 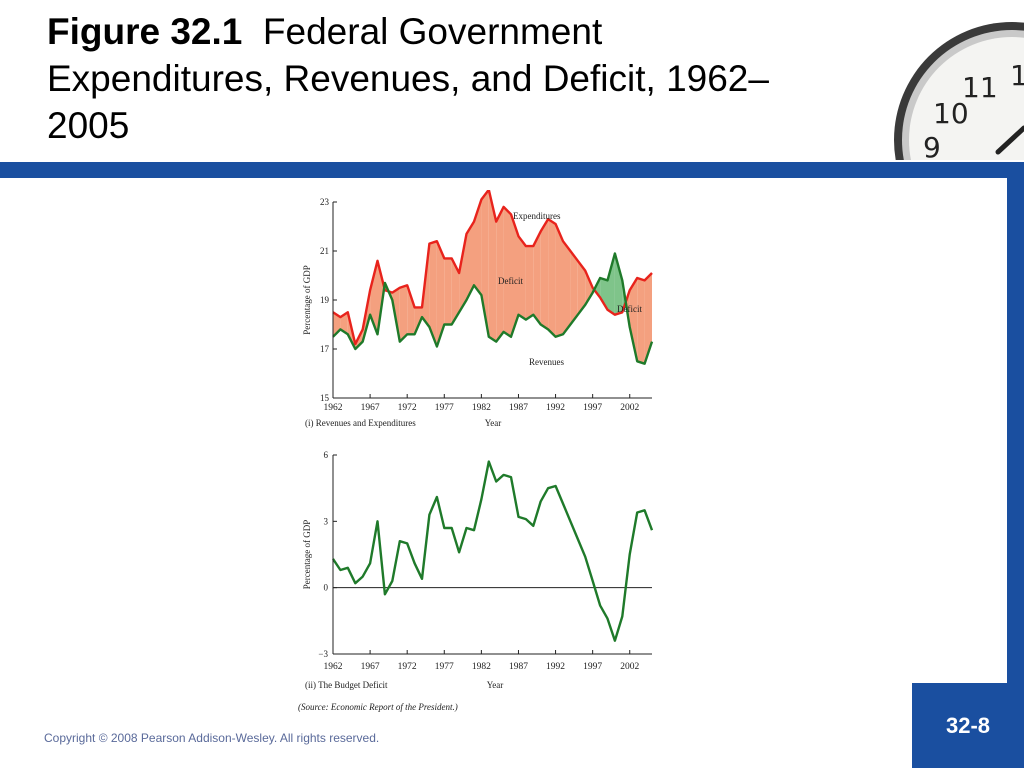 What do you see at coordinates (510, 281) in the screenshot?
I see `deficit-annotation: Deficit` at bounding box center [510, 281].